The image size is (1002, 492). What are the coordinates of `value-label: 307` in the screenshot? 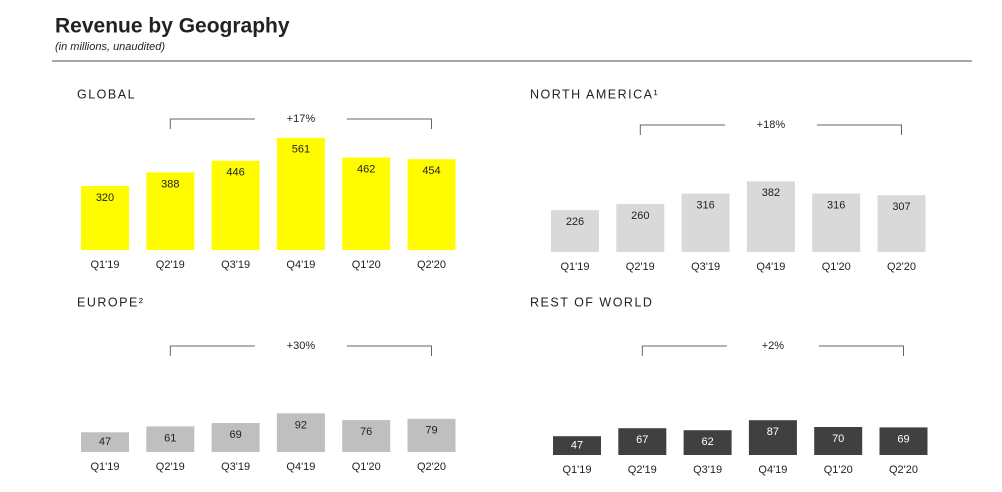 It's located at (901, 207).